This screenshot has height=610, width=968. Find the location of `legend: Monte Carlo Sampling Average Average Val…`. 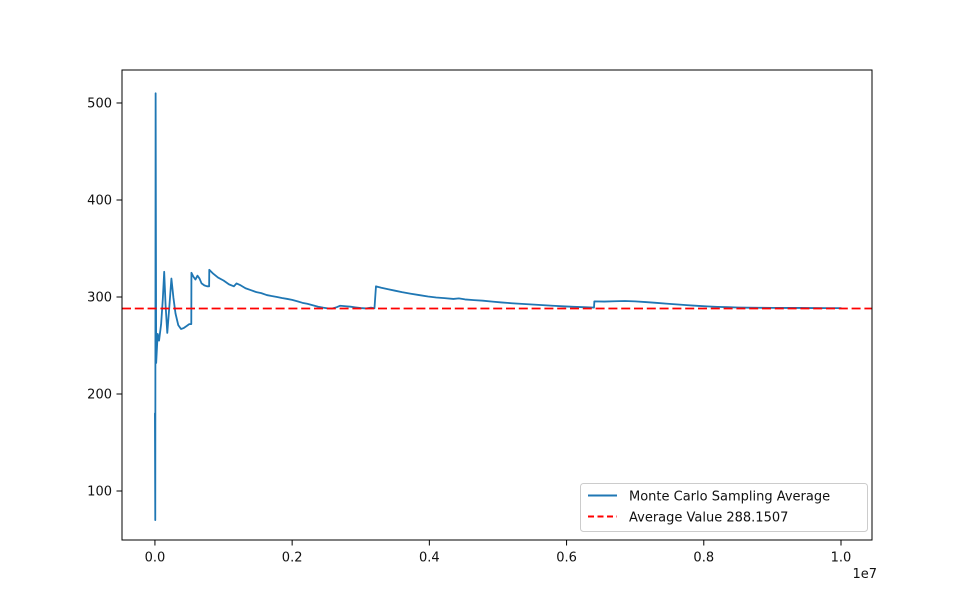

legend: Monte Carlo Sampling Average Average Val… is located at coordinates (724, 507).